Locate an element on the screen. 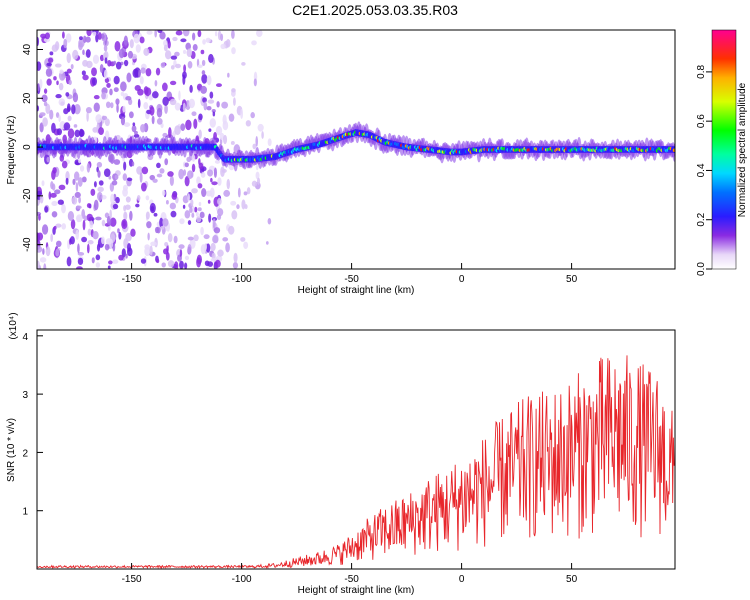 The width and height of the screenshot is (750, 600). snr-y-tick-label: 4 is located at coordinates (25, 337).